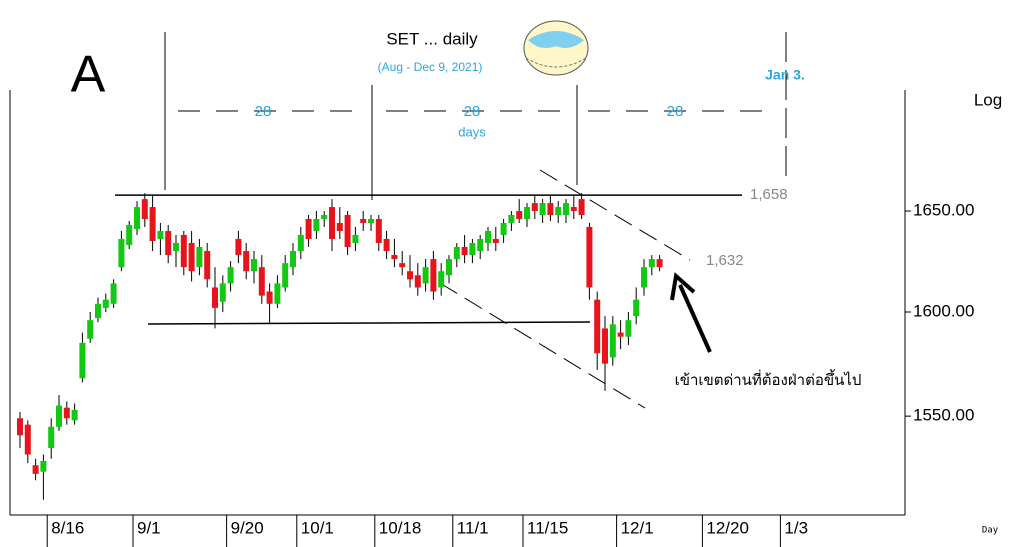 This screenshot has width=1024, height=547. I want to click on level-label: 1,658, so click(769, 194).